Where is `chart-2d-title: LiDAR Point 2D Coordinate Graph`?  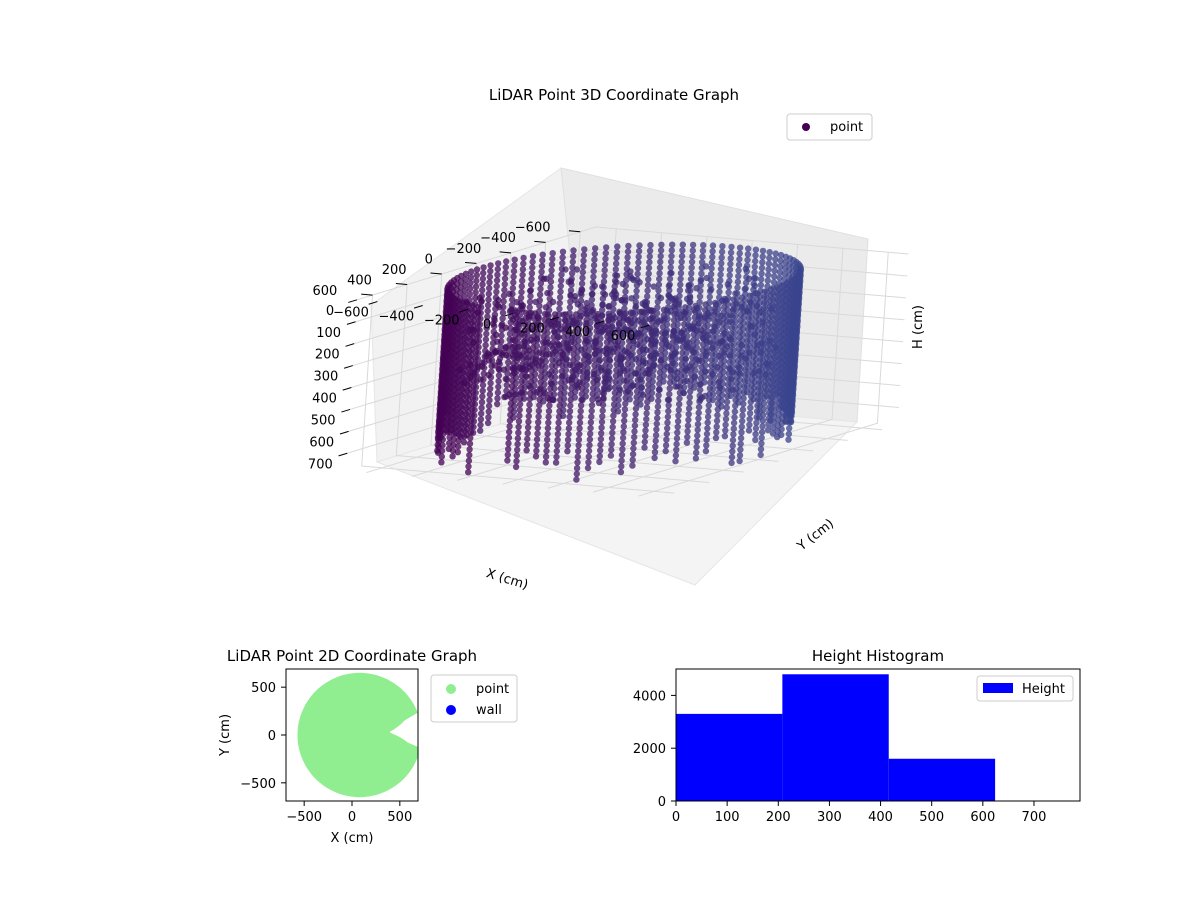
chart-2d-title: LiDAR Point 2D Coordinate Graph is located at coordinates (352, 656).